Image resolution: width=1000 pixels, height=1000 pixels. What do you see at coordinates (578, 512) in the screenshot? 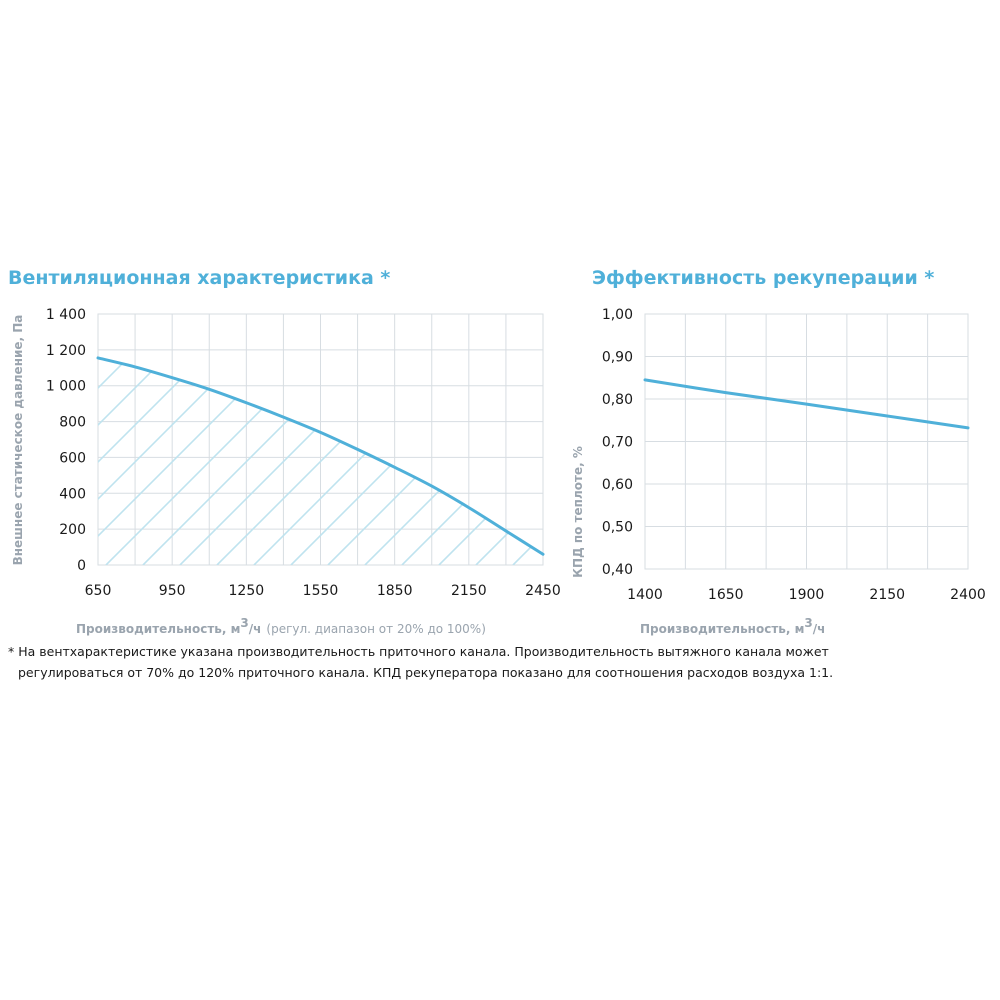
I see `efficiency-chart-y-label: КПД по теплоте, %` at bounding box center [578, 512].